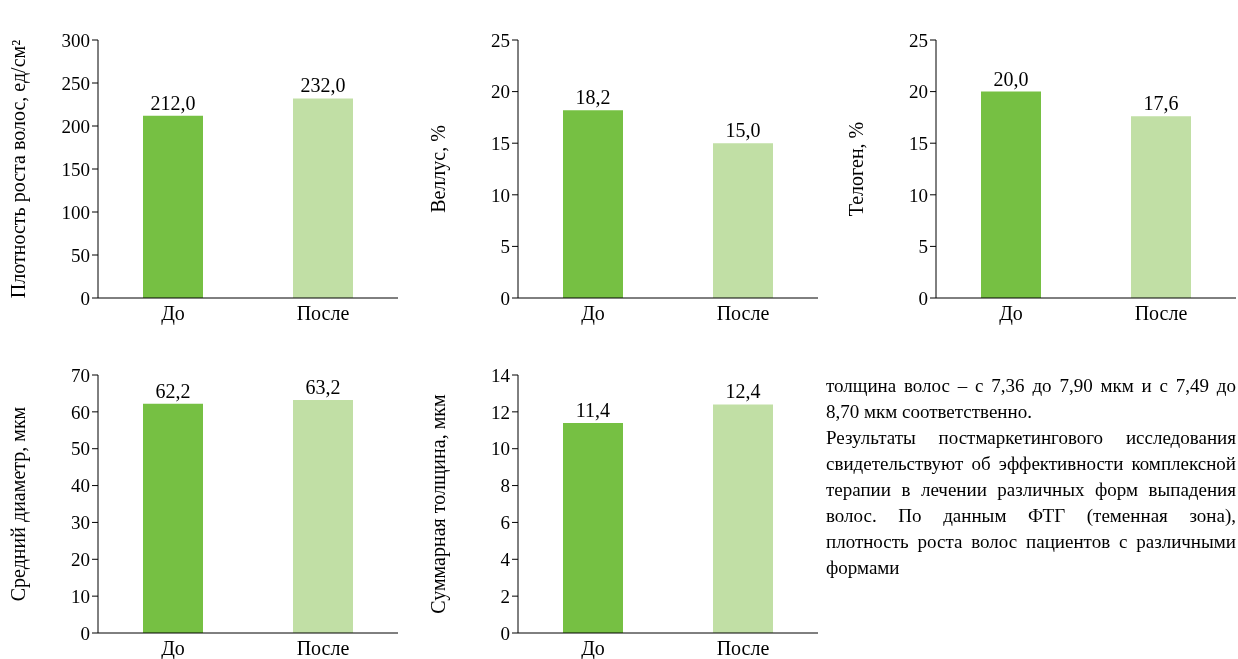 The width and height of the screenshot is (1238, 659). I want to click on data-label: 20,0, so click(1011, 78).